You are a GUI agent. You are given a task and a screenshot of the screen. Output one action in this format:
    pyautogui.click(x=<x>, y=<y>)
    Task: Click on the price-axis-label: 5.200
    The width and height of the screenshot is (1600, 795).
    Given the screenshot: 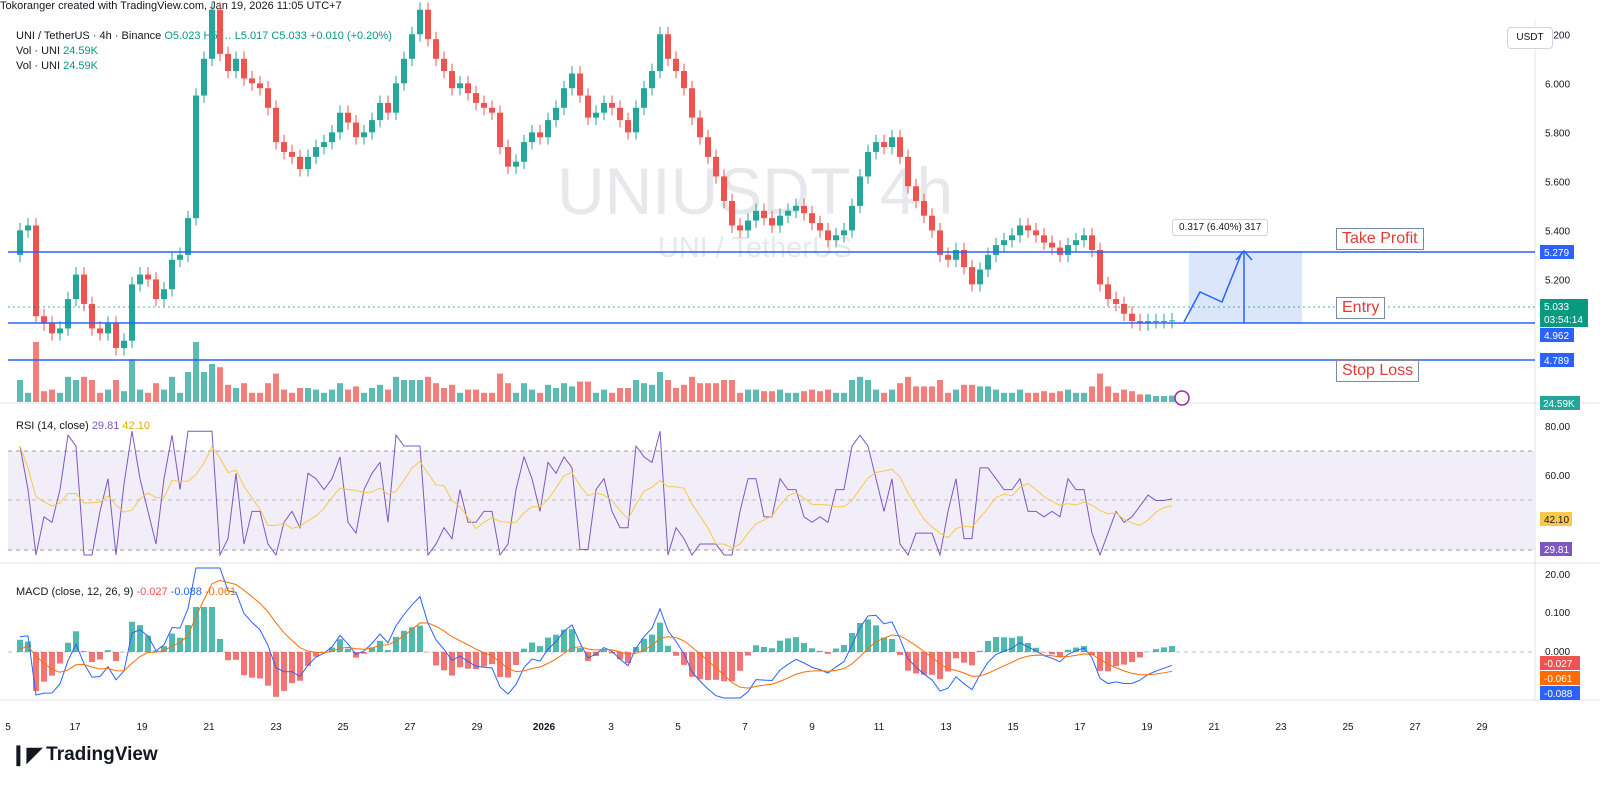 What is the action you would take?
    pyautogui.click(x=1557, y=280)
    